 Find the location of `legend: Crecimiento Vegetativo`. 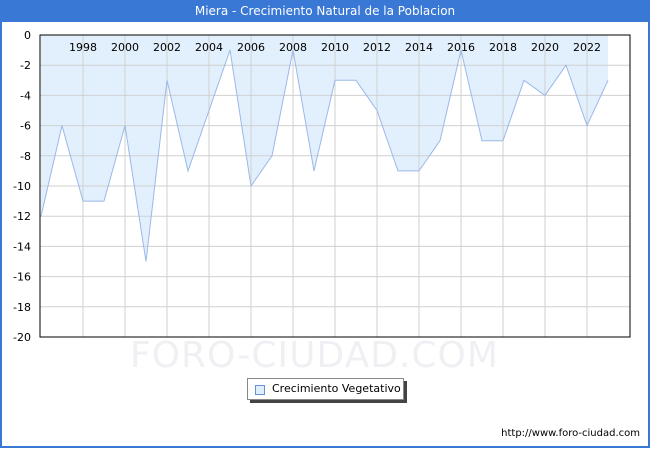

legend: Crecimiento Vegetativo is located at coordinates (325, 389).